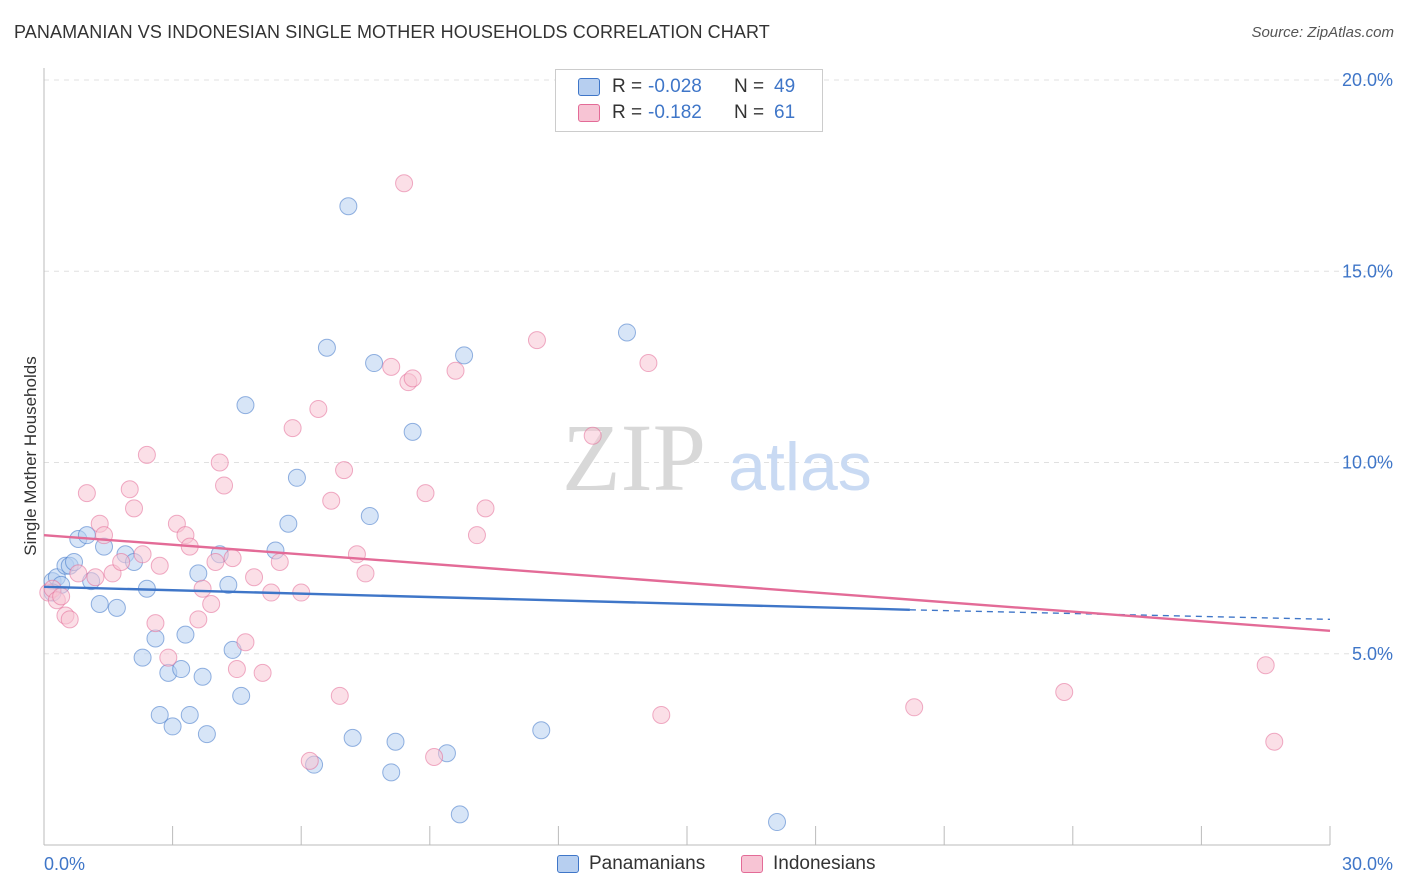 This screenshot has width=1406, height=892. What do you see at coordinates (1372, 654) in the screenshot?
I see `y-tick-label: 5.0%` at bounding box center [1372, 654].